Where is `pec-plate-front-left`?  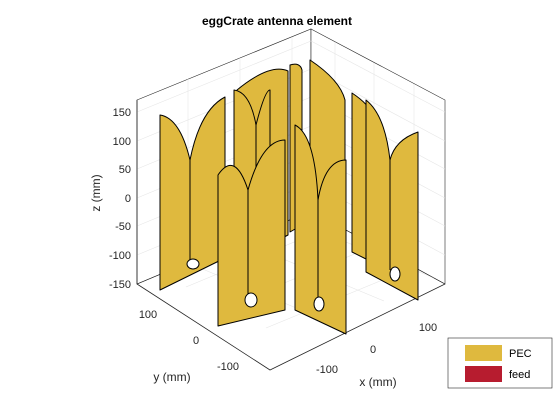 pec-plate-front-left is located at coordinates (251, 233).